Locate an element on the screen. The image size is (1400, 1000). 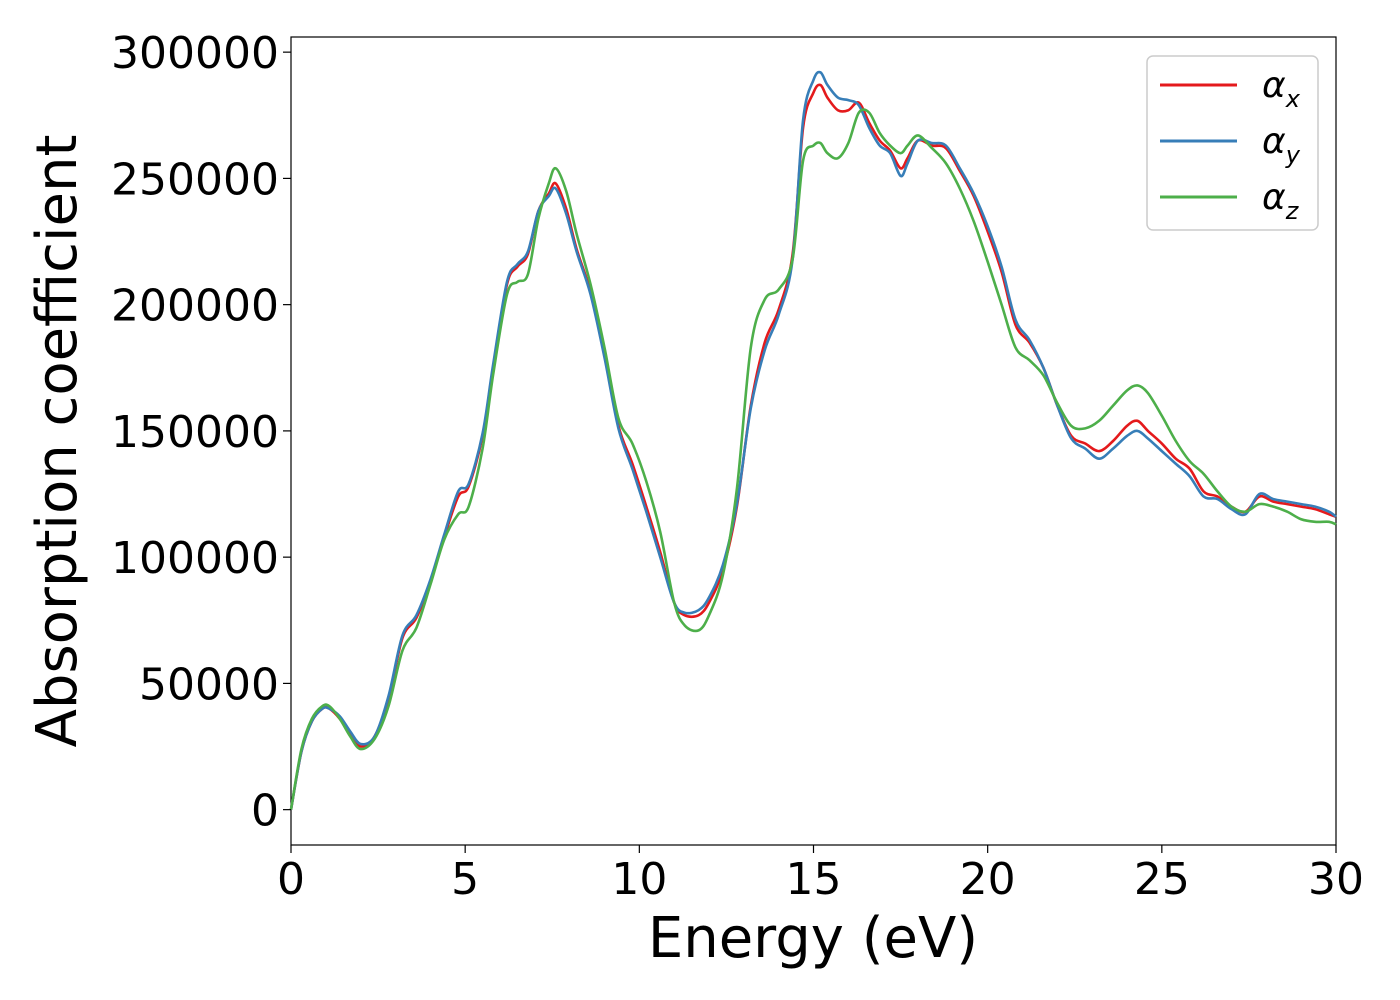
x-tick-label: 5 is located at coordinates (465, 879).